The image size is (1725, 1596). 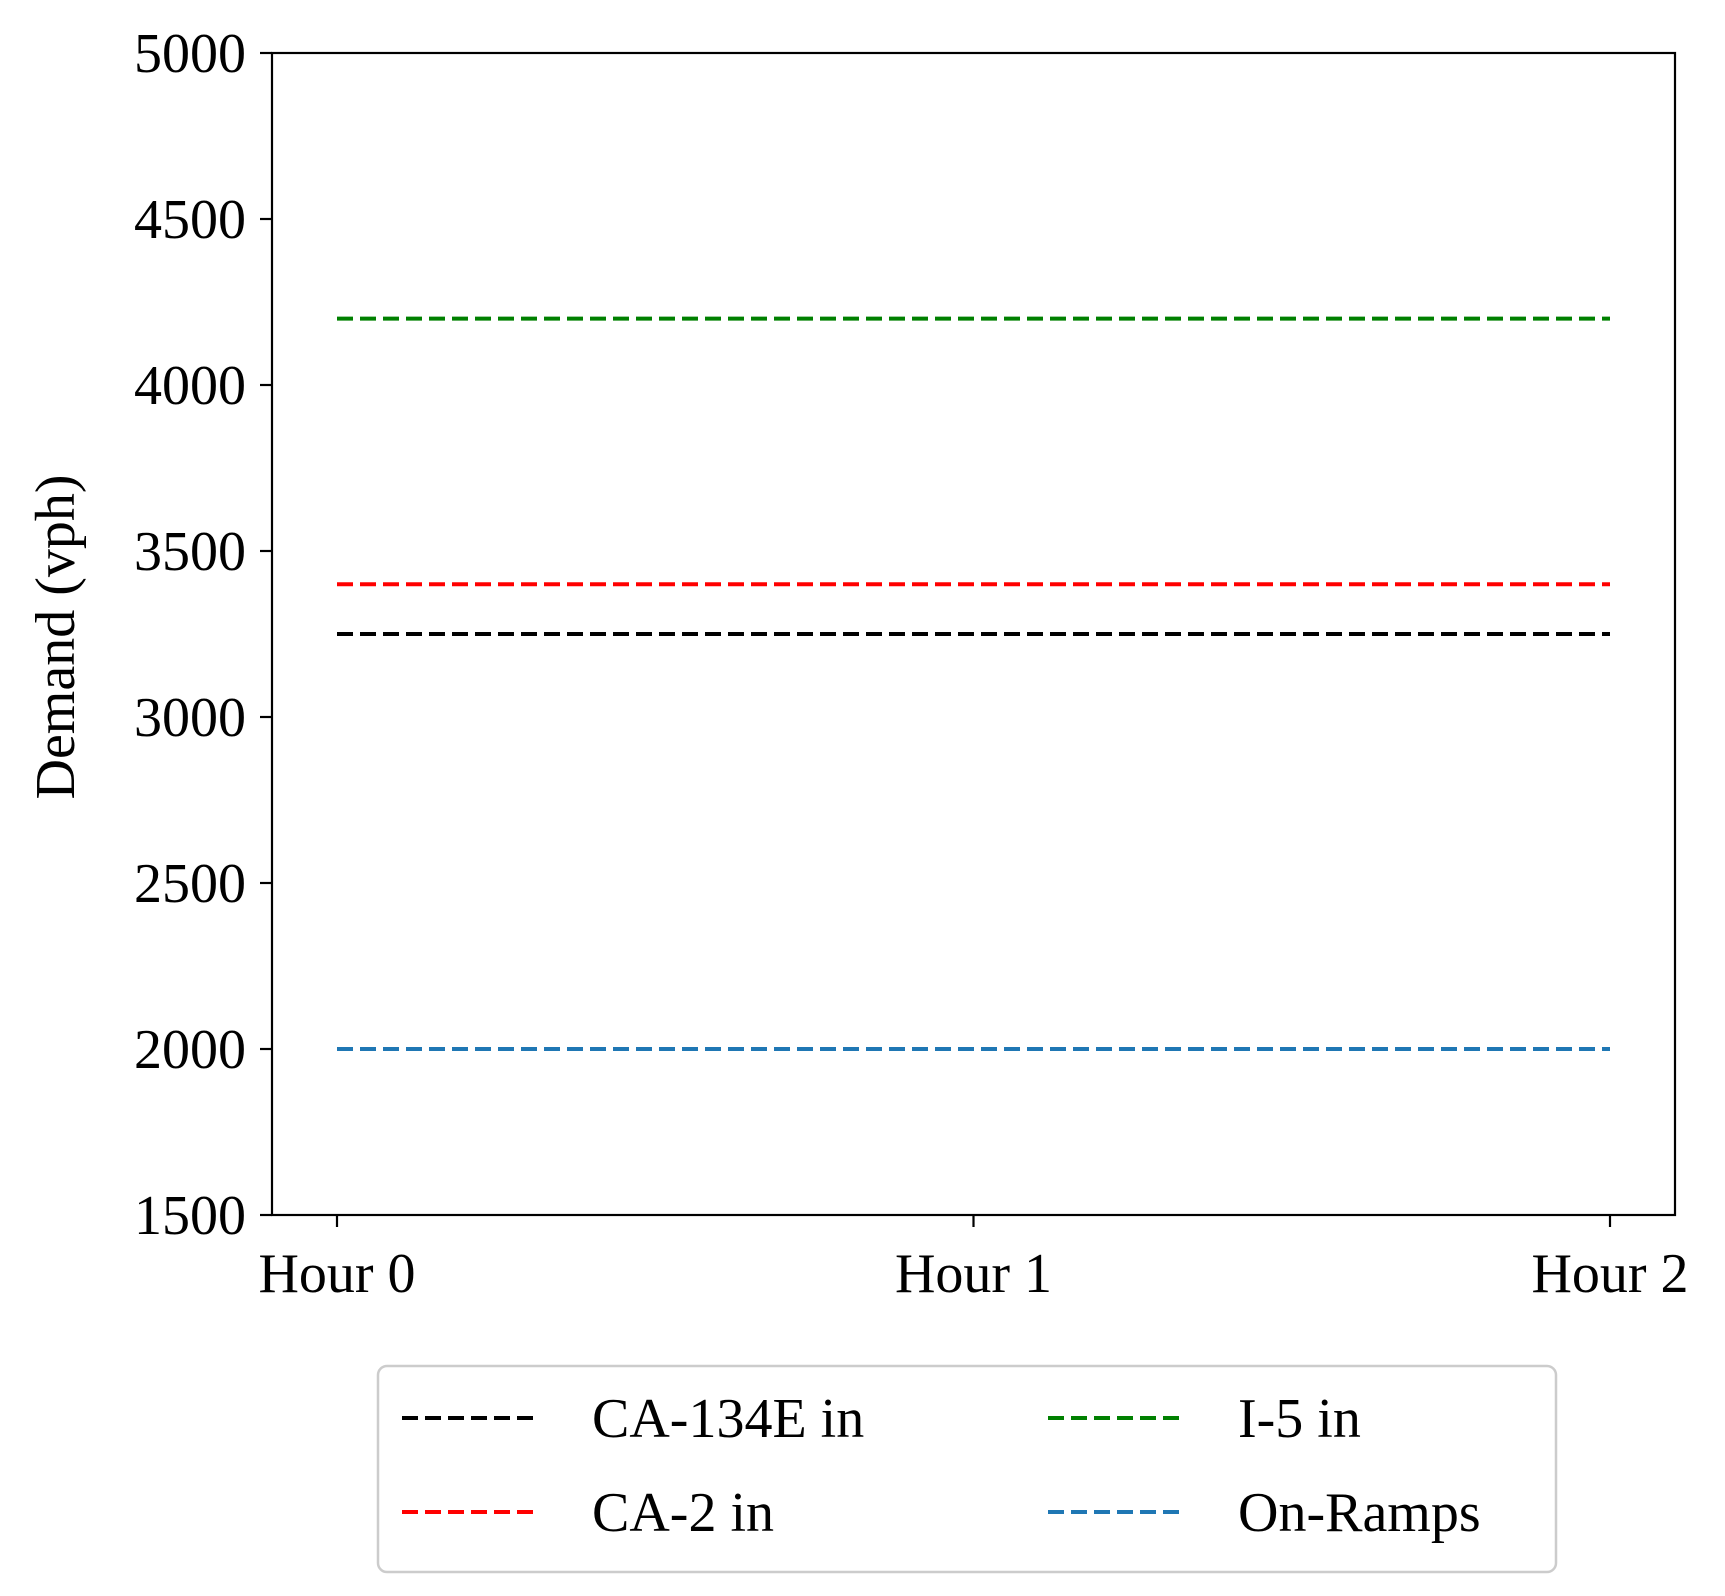 I want to click on y-tick-label: 3500, so click(x=190, y=552).